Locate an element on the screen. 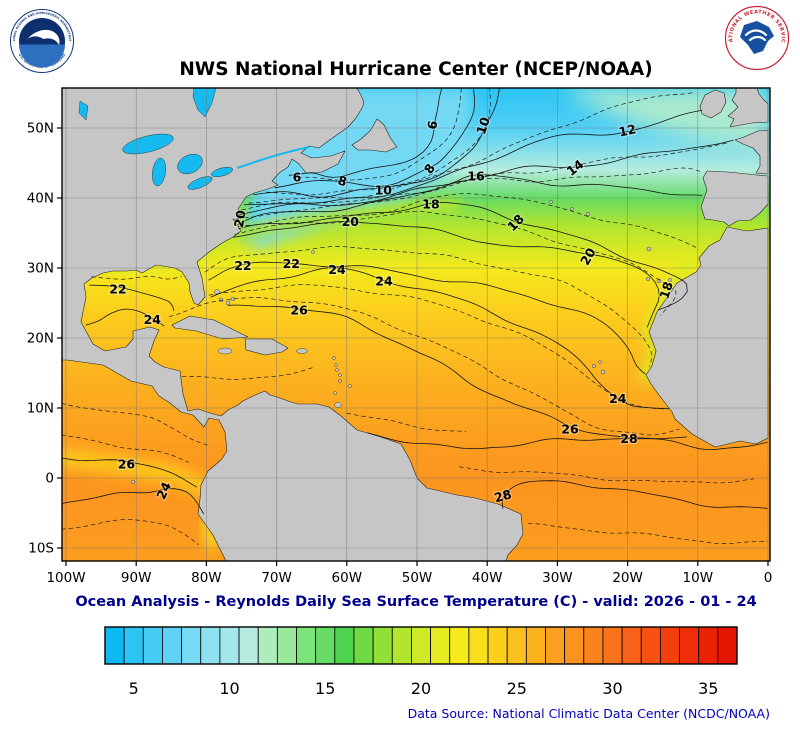  colorbar-cell-4.5 is located at coordinates (133, 645).